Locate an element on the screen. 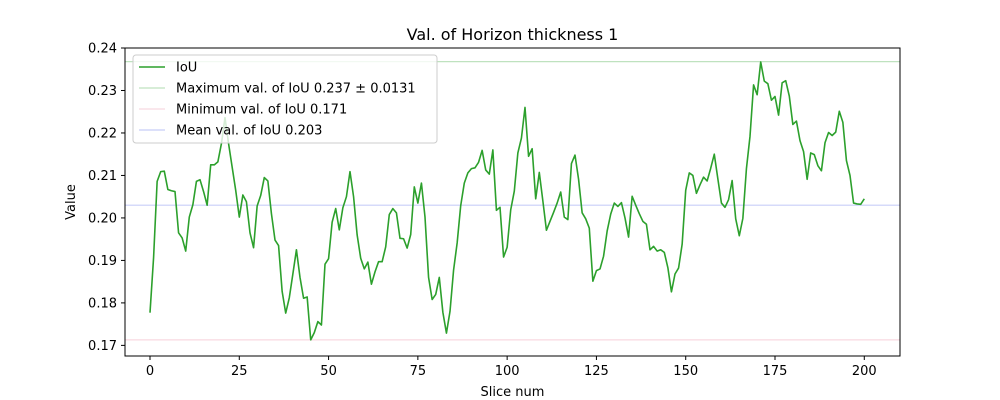 The width and height of the screenshot is (1000, 400). legend-label-2: Minimum val. of IoU 0.171 is located at coordinates (261, 110).